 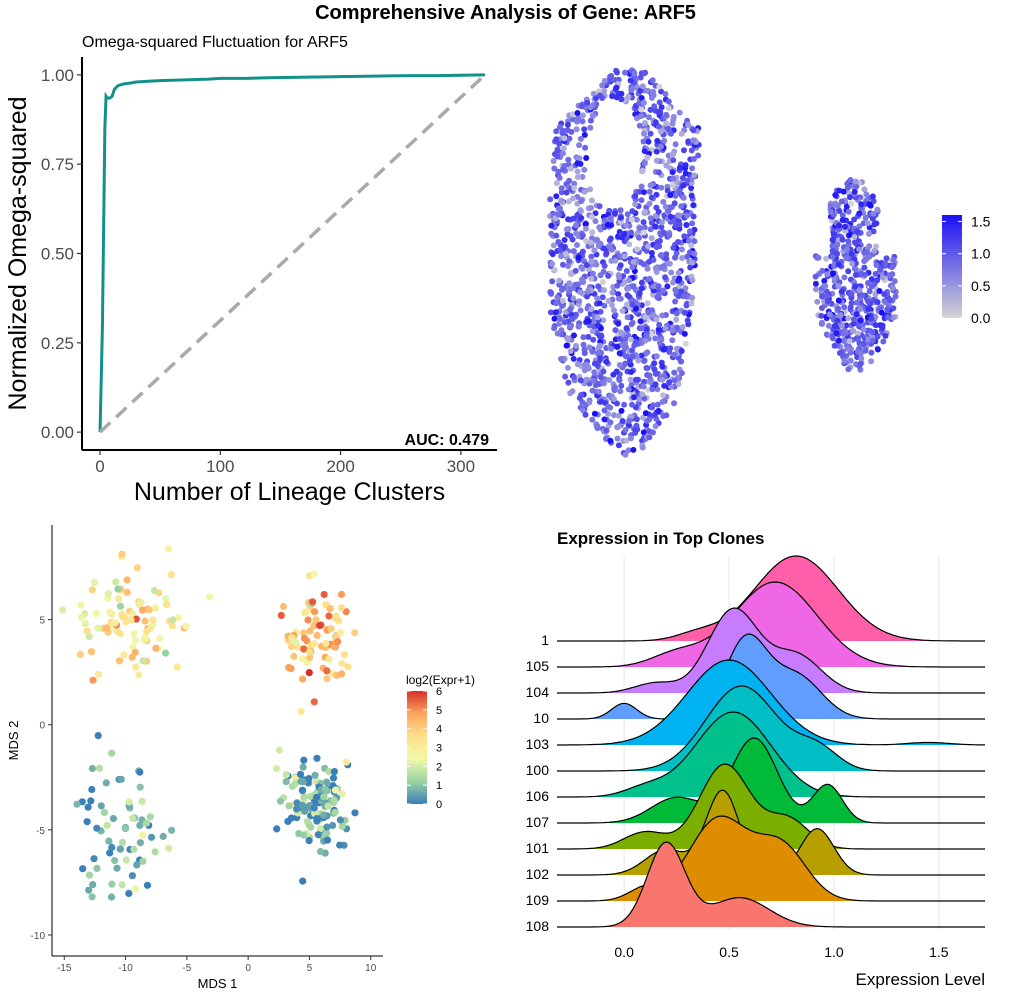 What do you see at coordinates (57, 75) in the screenshot?
I see `y-tick-label: 1.00` at bounding box center [57, 75].